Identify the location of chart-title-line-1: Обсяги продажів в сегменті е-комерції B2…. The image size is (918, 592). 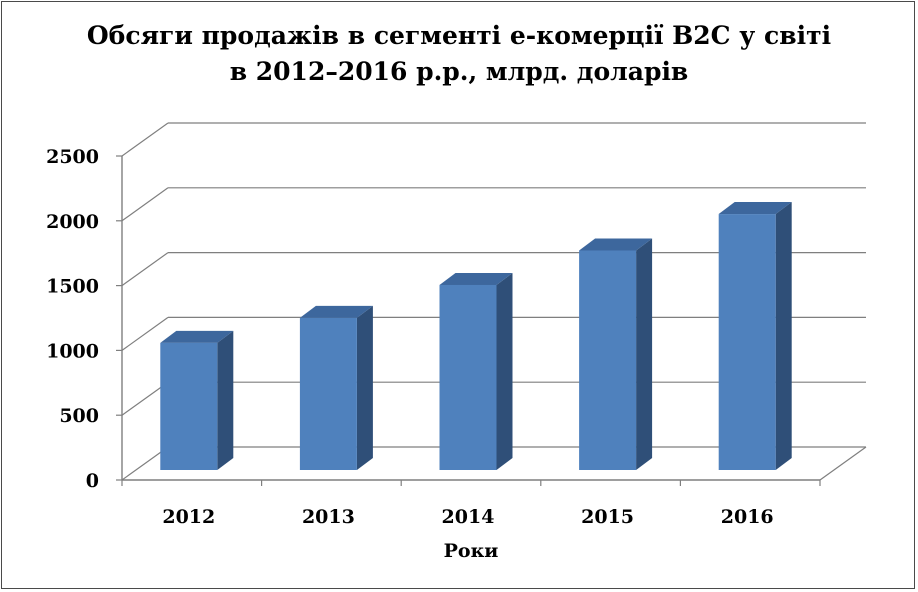
(459, 35).